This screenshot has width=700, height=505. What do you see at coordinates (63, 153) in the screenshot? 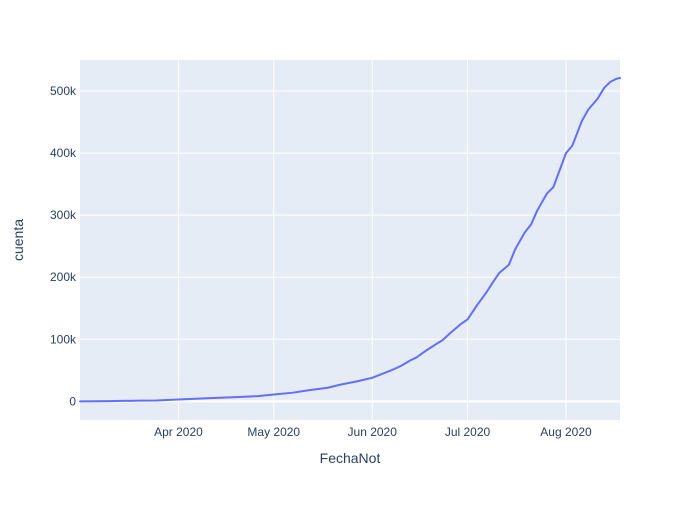
I see `y-tick-label: 400k` at bounding box center [63, 153].